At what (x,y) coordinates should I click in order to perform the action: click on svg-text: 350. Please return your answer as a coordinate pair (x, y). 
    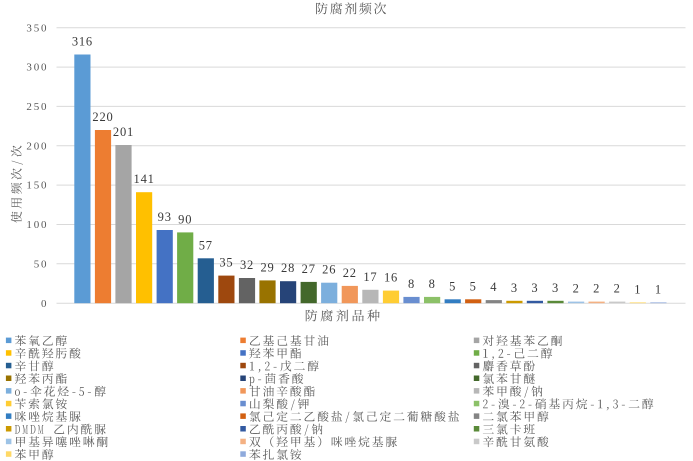
    Looking at the image, I should click on (37, 28).